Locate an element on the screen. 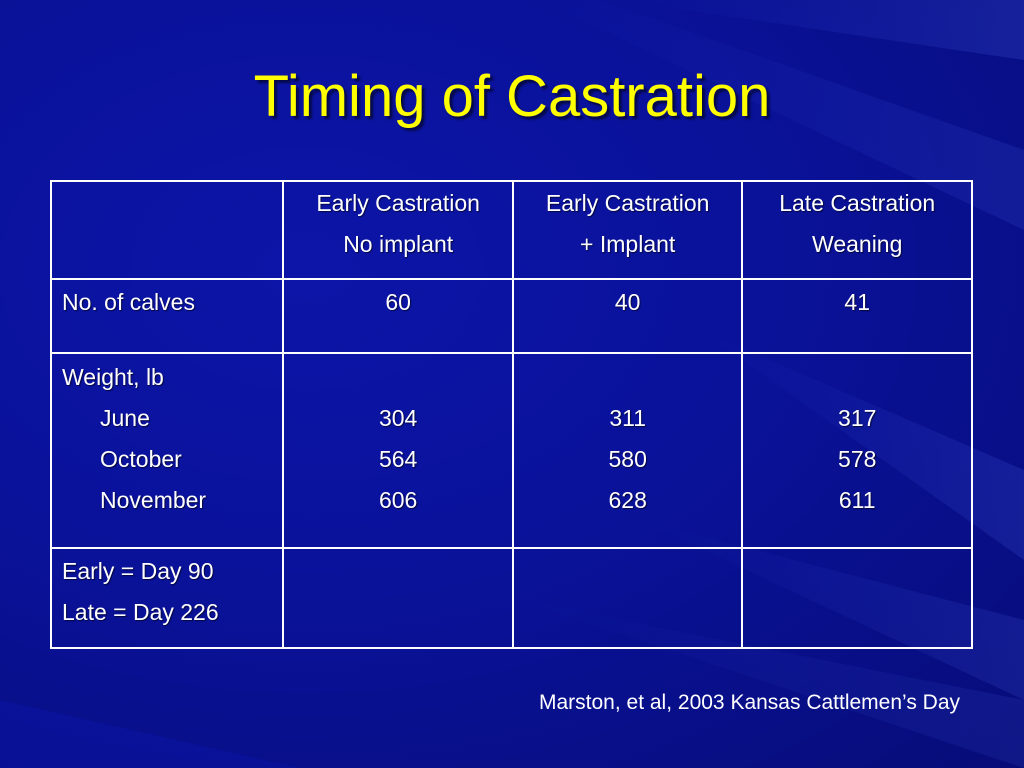 This screenshot has width=1024, height=768. note-line: Late = Day 226 is located at coordinates (140, 612).